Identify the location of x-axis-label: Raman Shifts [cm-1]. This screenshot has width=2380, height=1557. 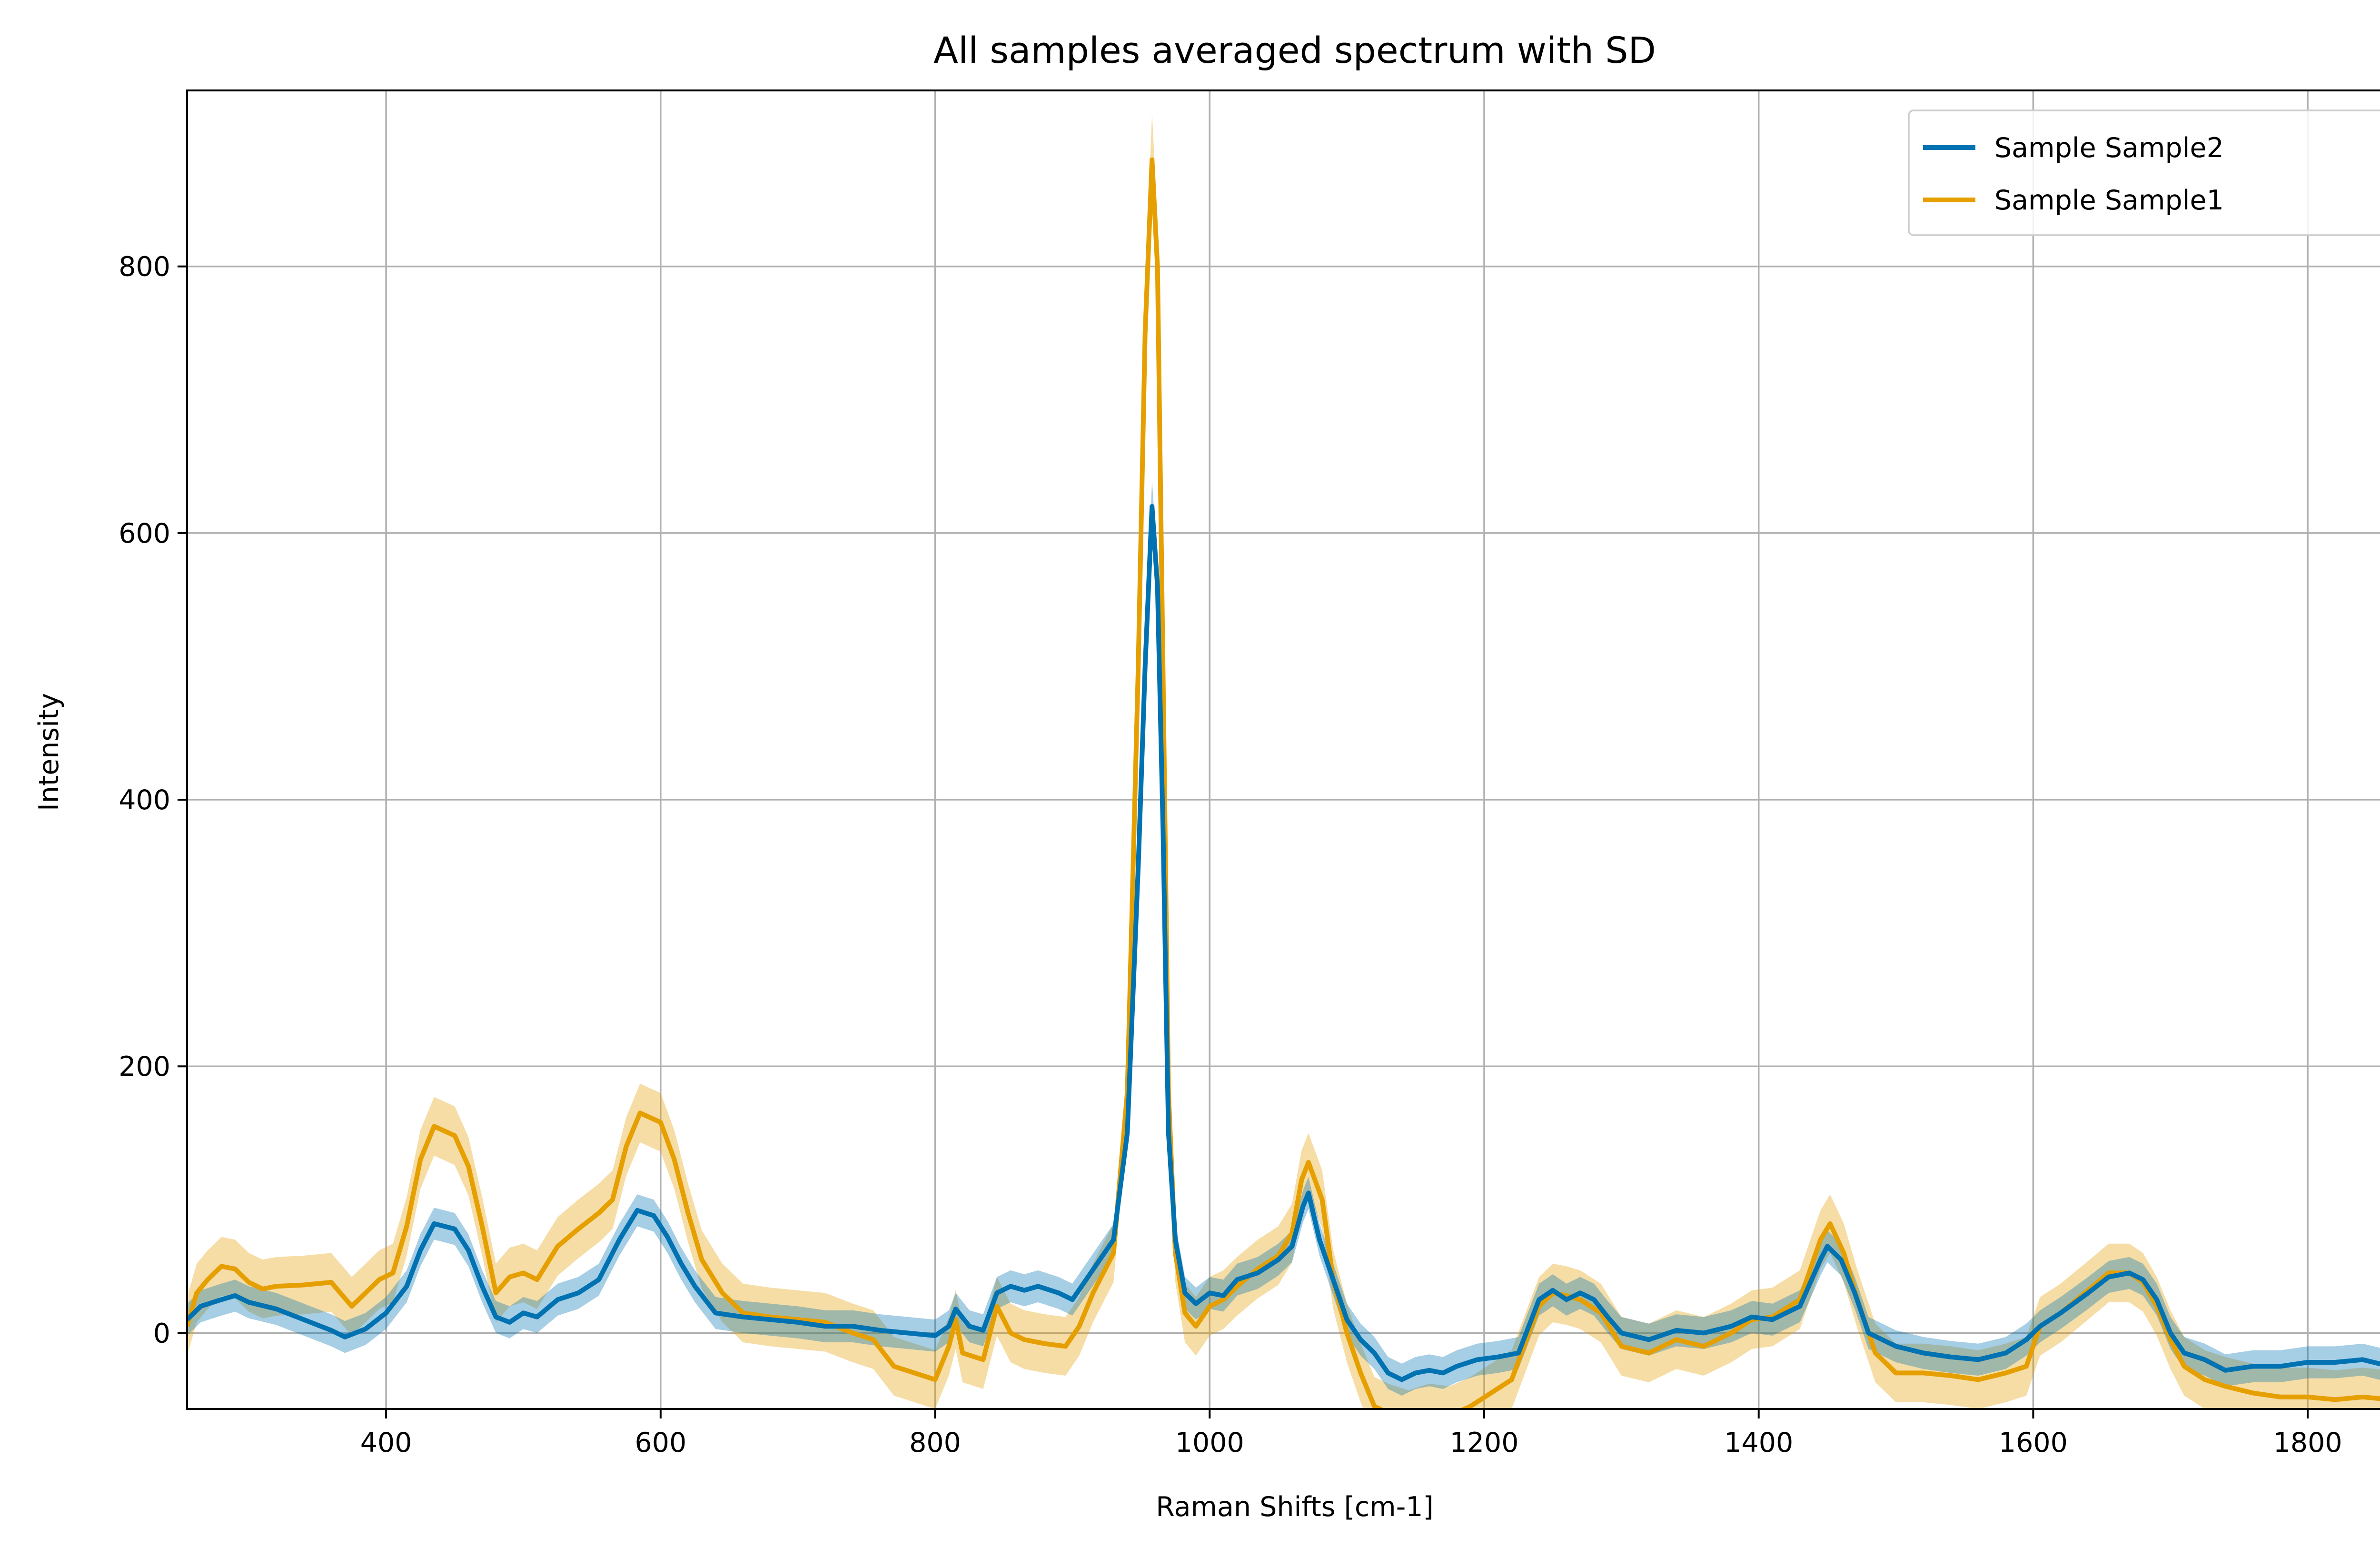
(1295, 1507).